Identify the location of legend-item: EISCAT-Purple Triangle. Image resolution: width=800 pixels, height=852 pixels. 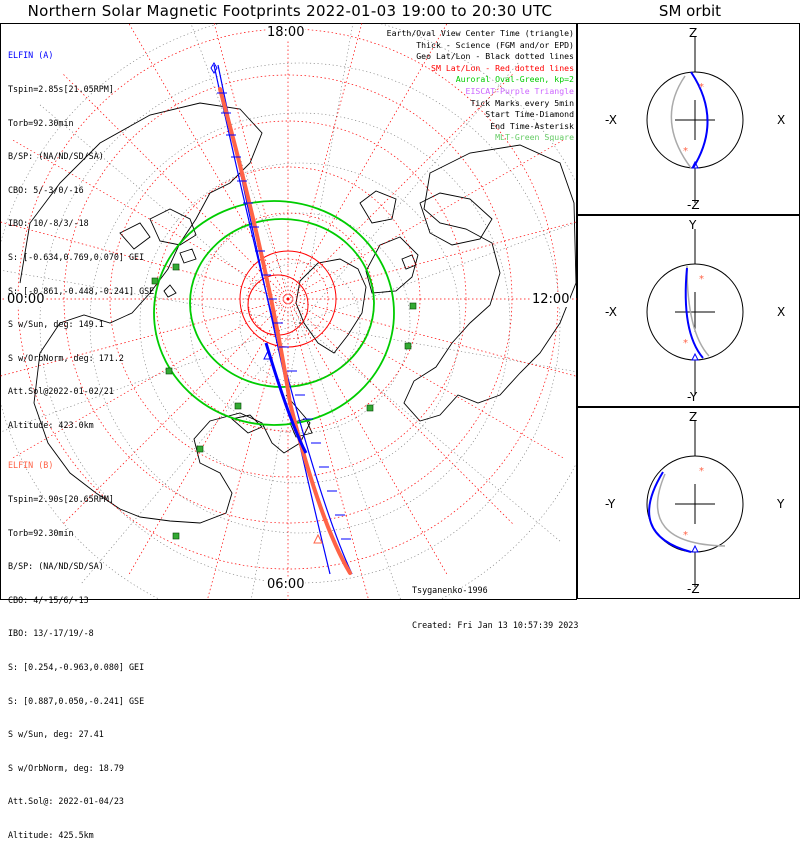
(519, 90).